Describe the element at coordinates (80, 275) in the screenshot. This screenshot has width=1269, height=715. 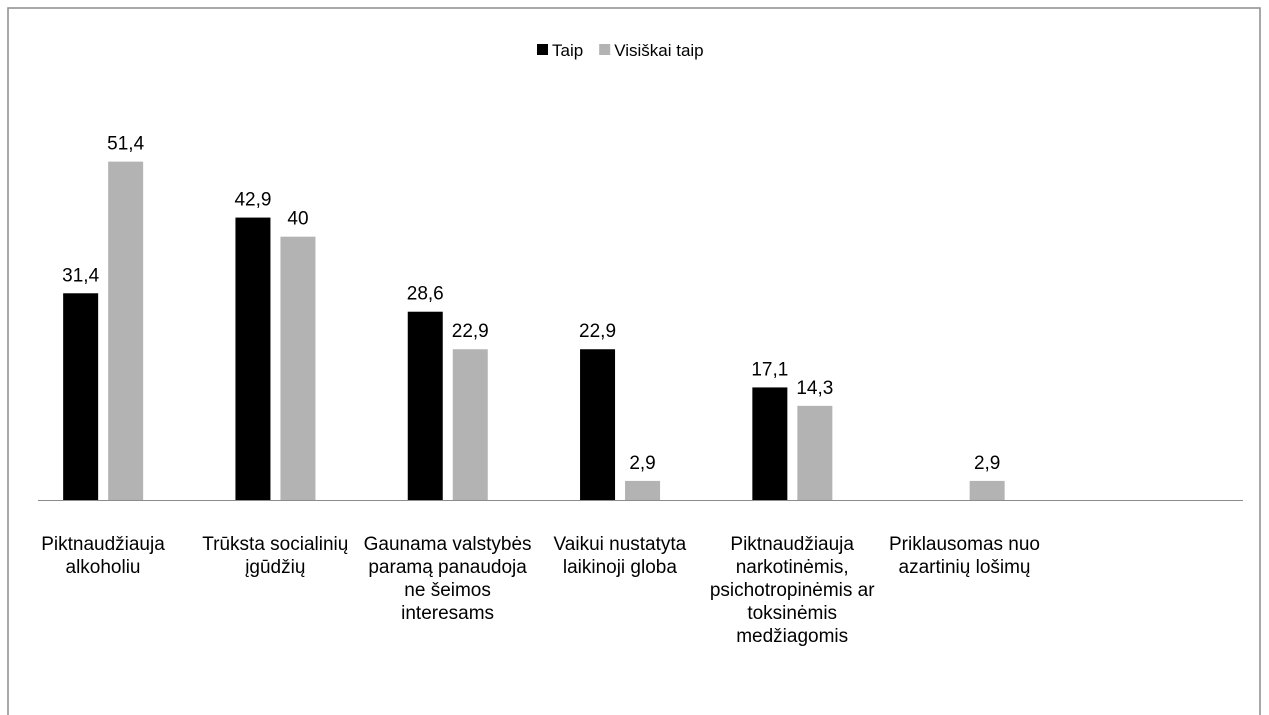
I see `value-label: 31,4` at that location.